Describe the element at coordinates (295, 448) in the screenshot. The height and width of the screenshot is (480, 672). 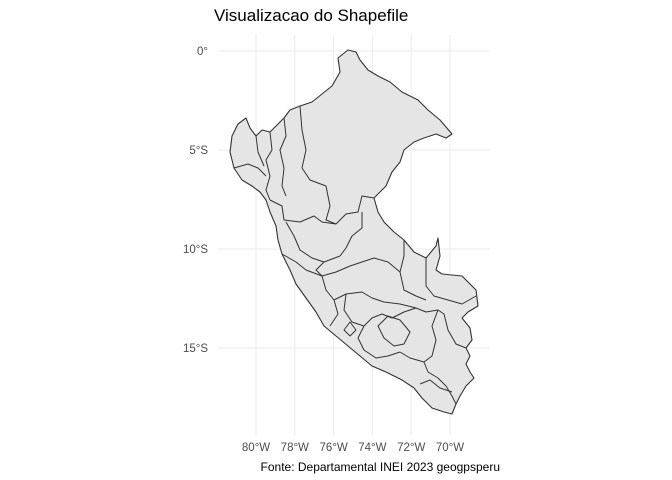
I see `x-tick-label: 78°W` at that location.